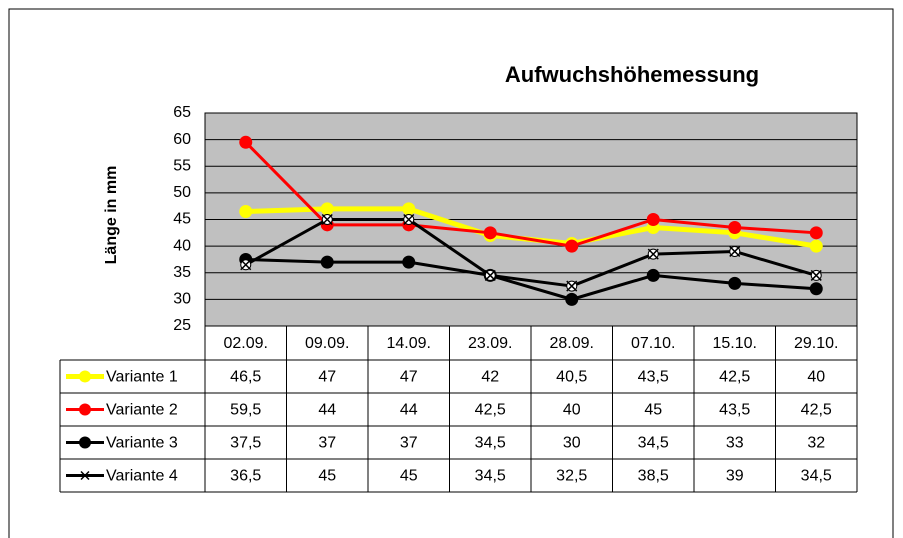 The width and height of the screenshot is (903, 538). What do you see at coordinates (245, 377) in the screenshot?
I see `table-cell: 46,5` at bounding box center [245, 377].